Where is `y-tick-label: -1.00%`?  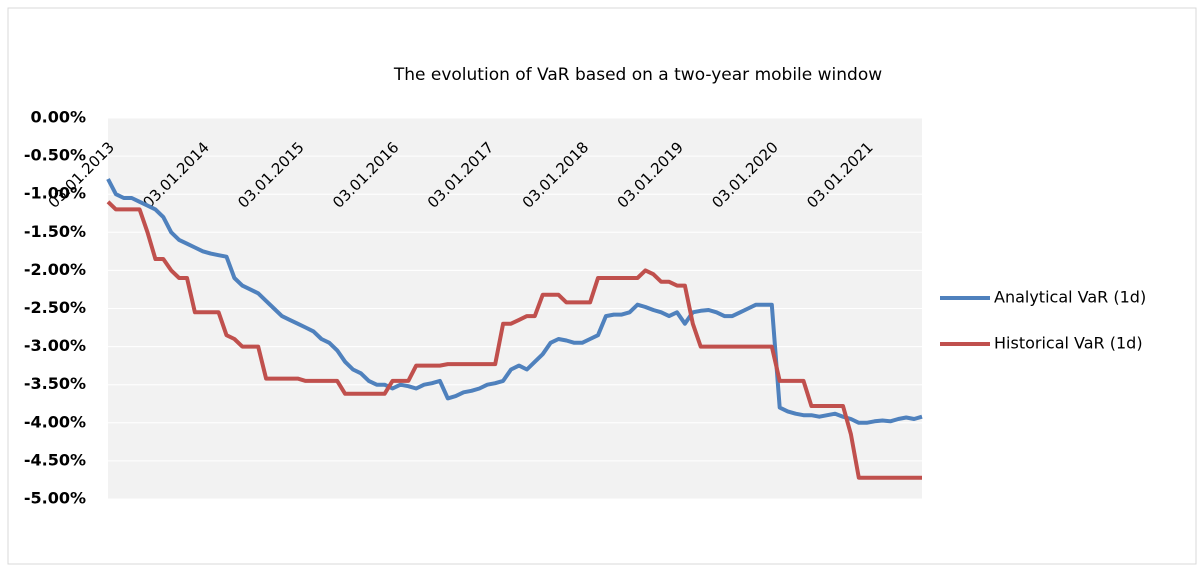 y-tick-label: -1.00% is located at coordinates (55, 193).